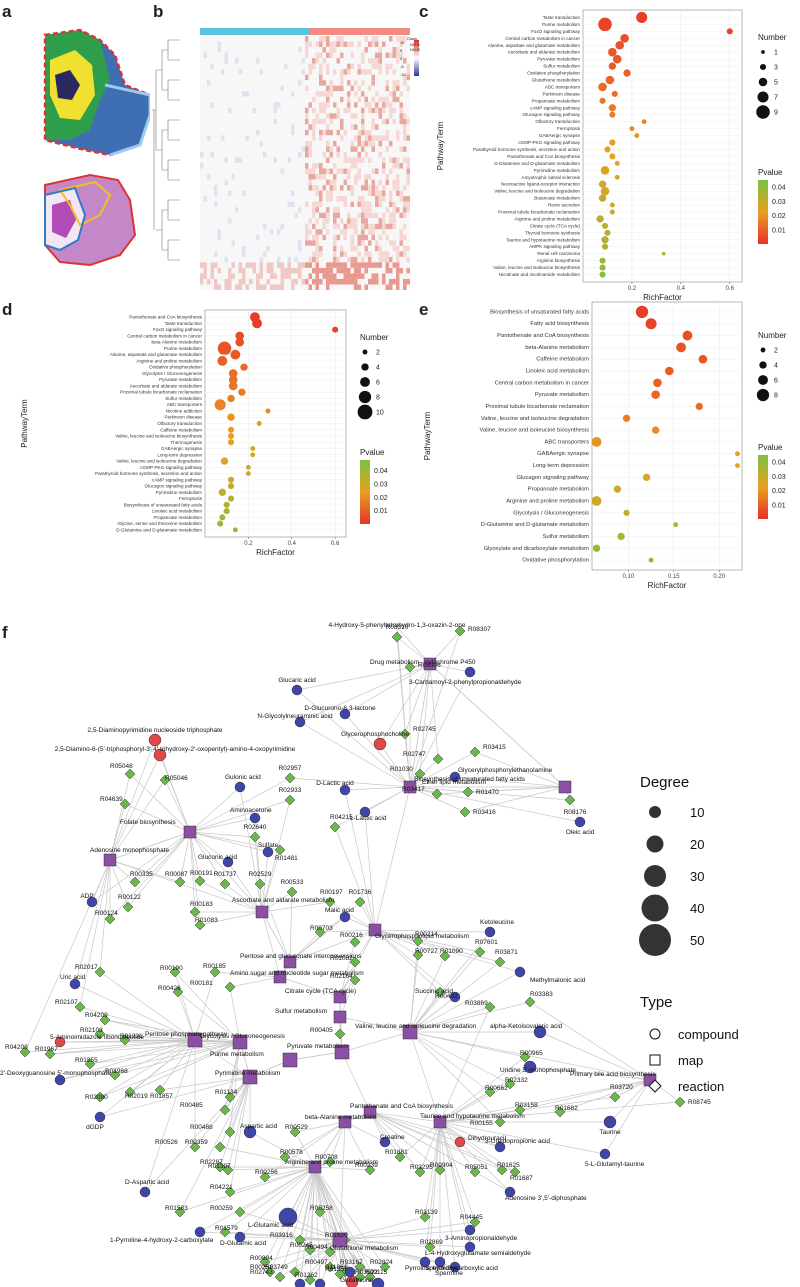 This screenshot has height=1287, width=800. I want to click on network-node-label: 3-Aminopropionaldehyde, so click(481, 1238).